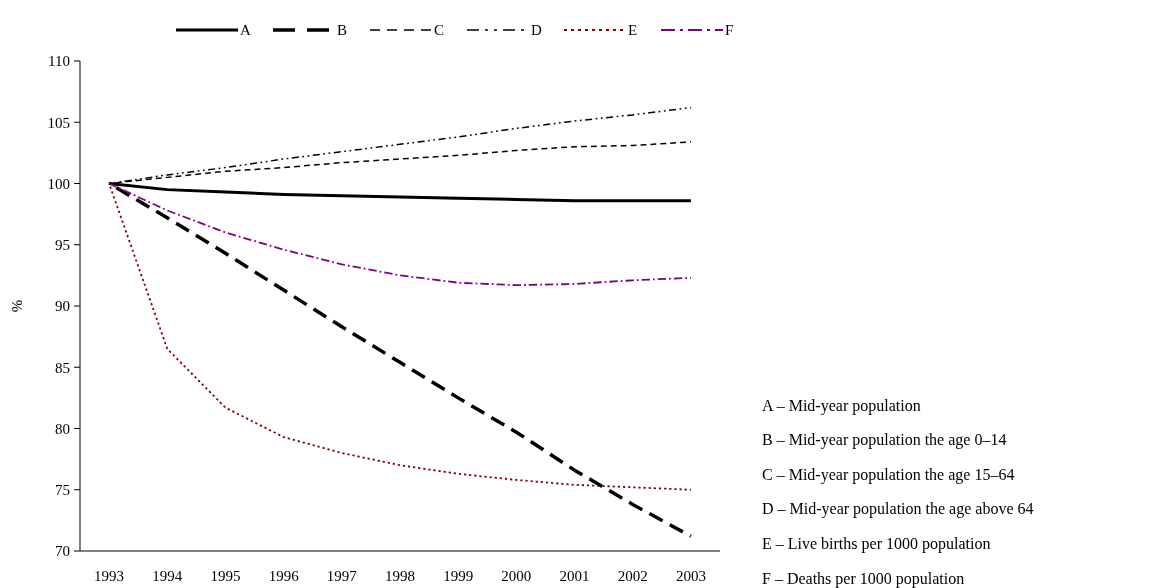 The height and width of the screenshot is (588, 1167). I want to click on x-tick-label: 1997, so click(342, 576).